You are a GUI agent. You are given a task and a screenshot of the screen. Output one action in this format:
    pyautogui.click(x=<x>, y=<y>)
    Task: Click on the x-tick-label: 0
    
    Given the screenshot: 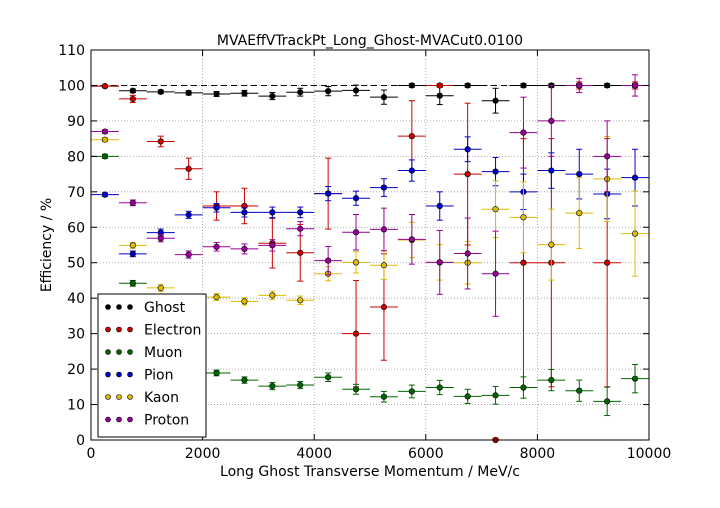 What is the action you would take?
    pyautogui.click(x=91, y=454)
    